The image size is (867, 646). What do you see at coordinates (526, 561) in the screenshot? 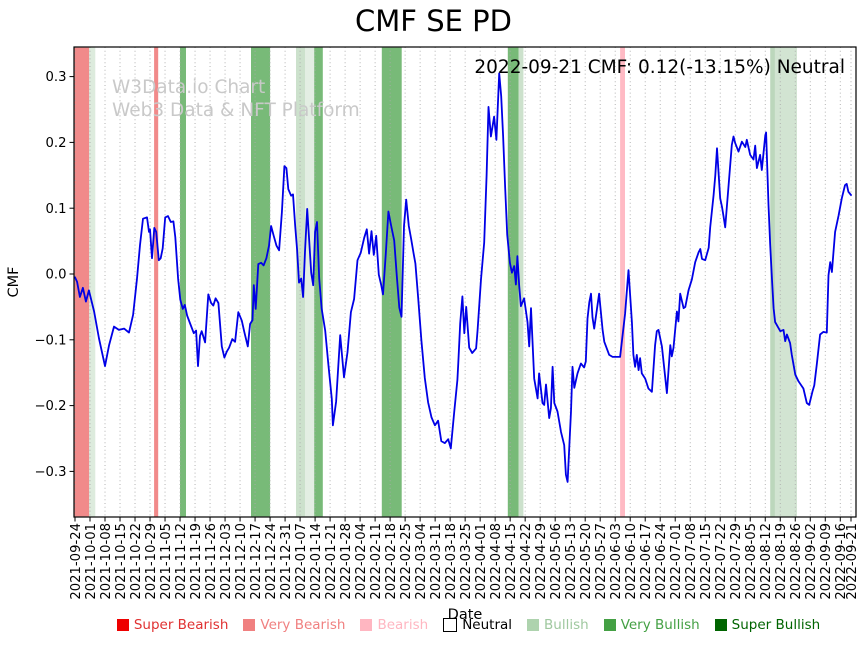
I see `x-tick-label: 2022-04-22` at bounding box center [526, 561].